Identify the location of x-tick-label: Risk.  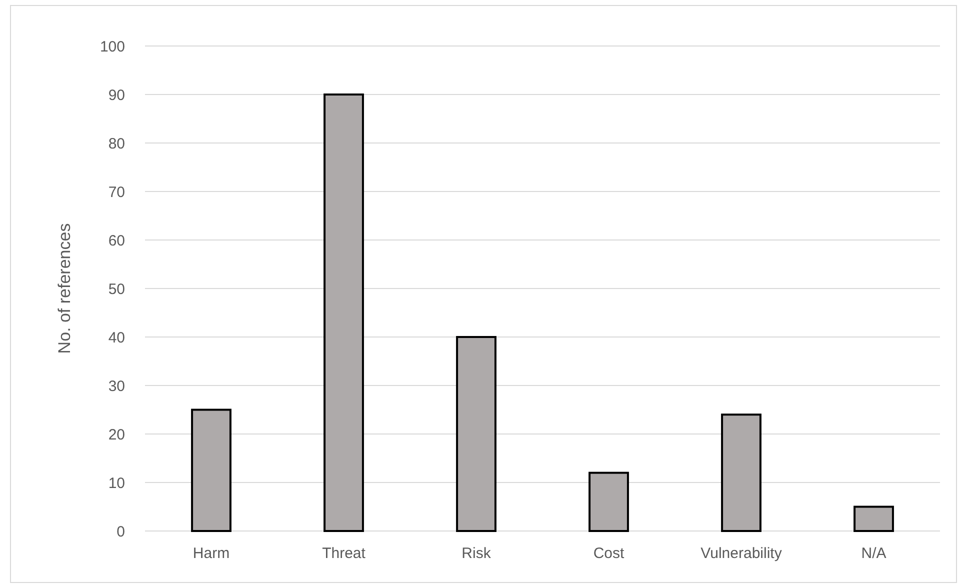
(477, 553).